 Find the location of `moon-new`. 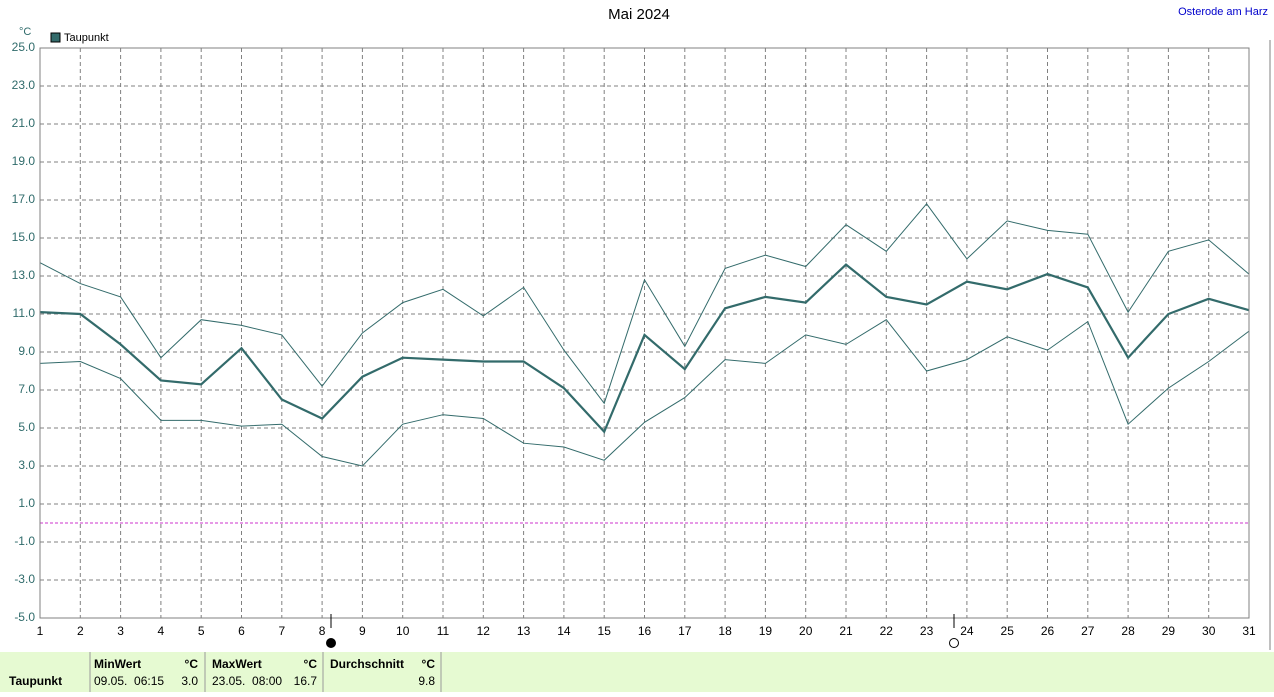

moon-new is located at coordinates (954, 643).